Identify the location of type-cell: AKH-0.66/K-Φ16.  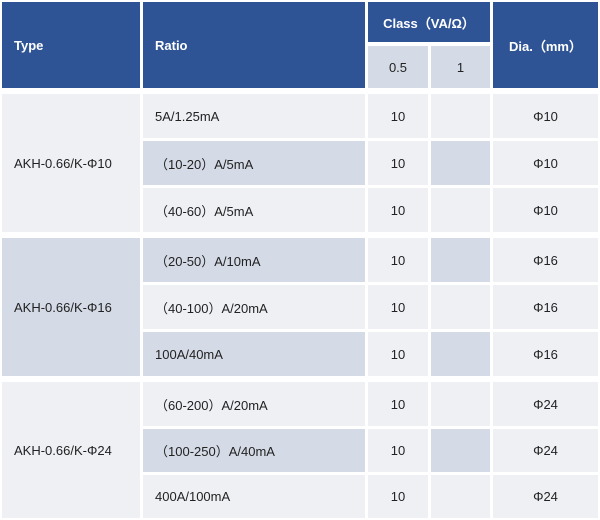
(71, 307).